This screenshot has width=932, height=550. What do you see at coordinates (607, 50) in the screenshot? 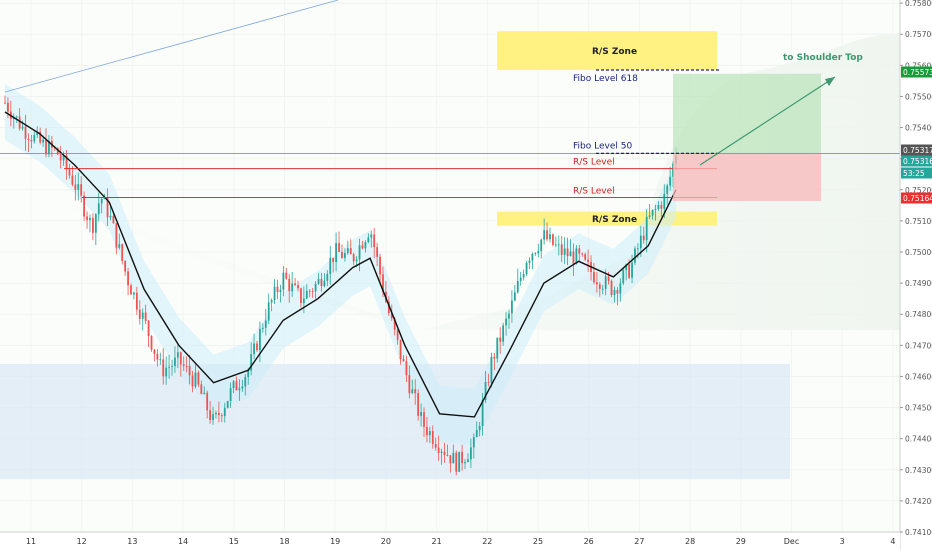
I see `rs-zone` at bounding box center [607, 50].